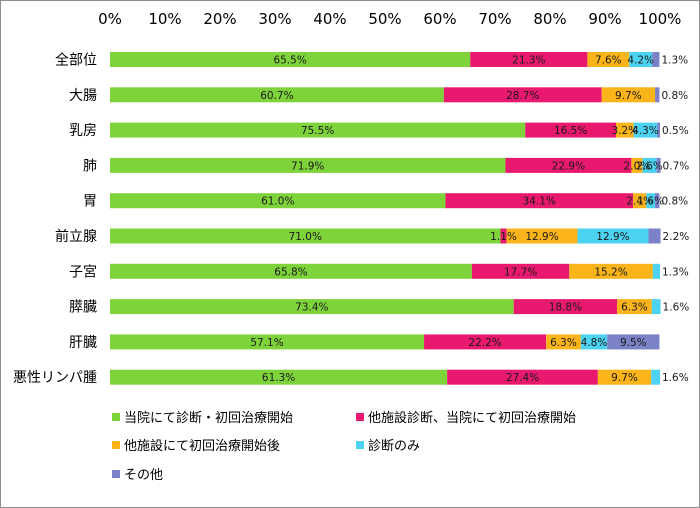 Image resolution: width=700 pixels, height=508 pixels. I want to click on x-tick-label: 100%, so click(660, 19).